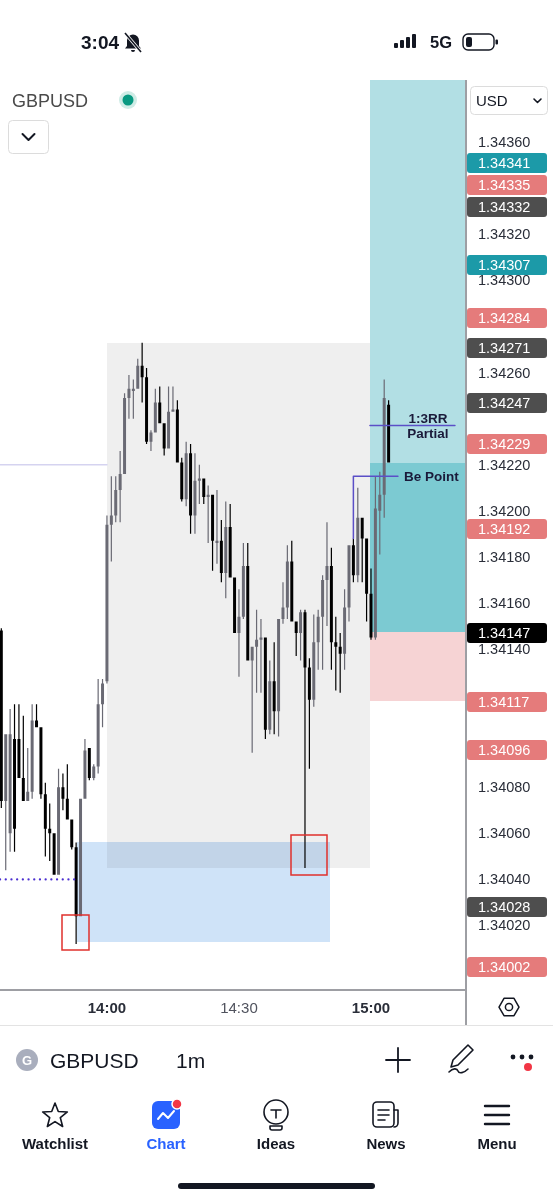 The width and height of the screenshot is (553, 1200). Describe the element at coordinates (504, 649) in the screenshot. I see `y-tick-label: 1.34140` at that location.